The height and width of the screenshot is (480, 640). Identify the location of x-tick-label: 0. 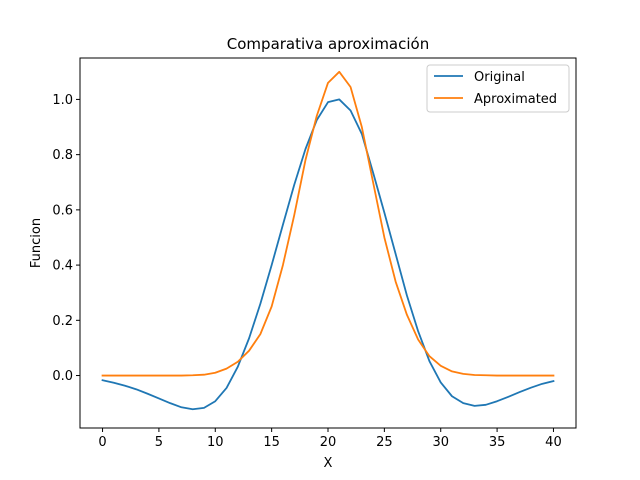
(102, 442).